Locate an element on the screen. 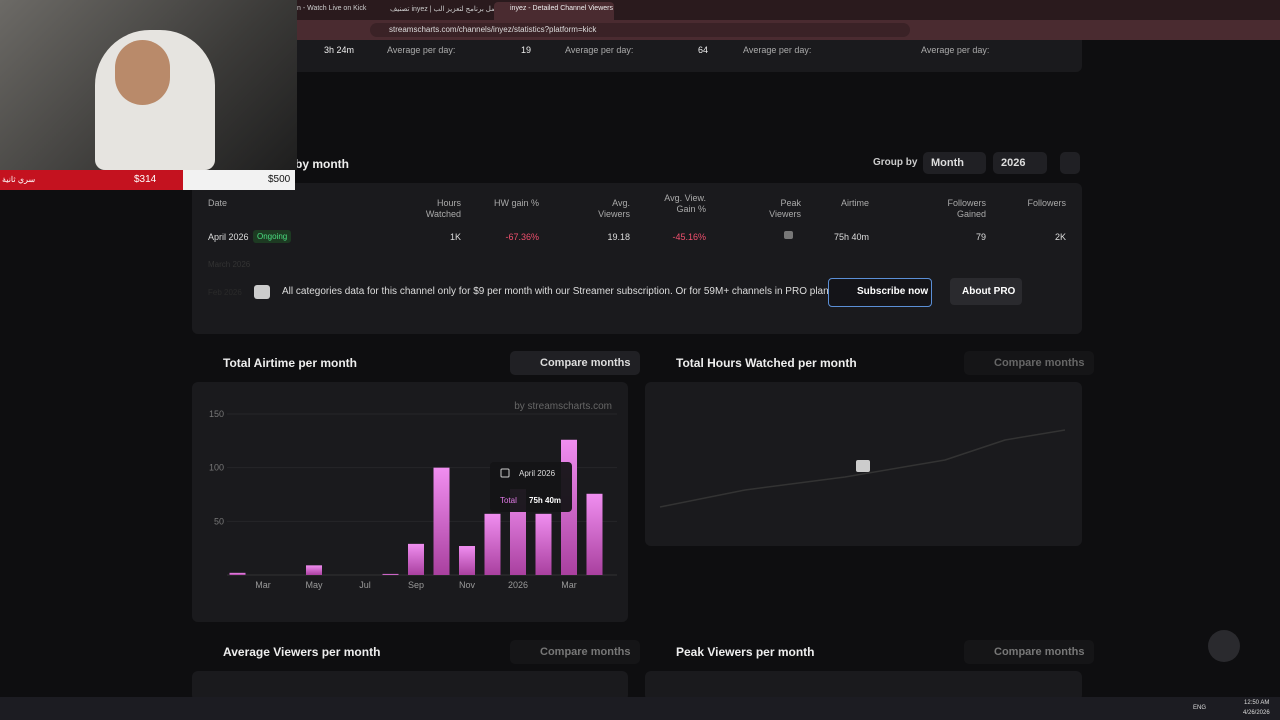 This screenshot has width=1280, height=720. cell: -45.16% is located at coordinates (689, 237).